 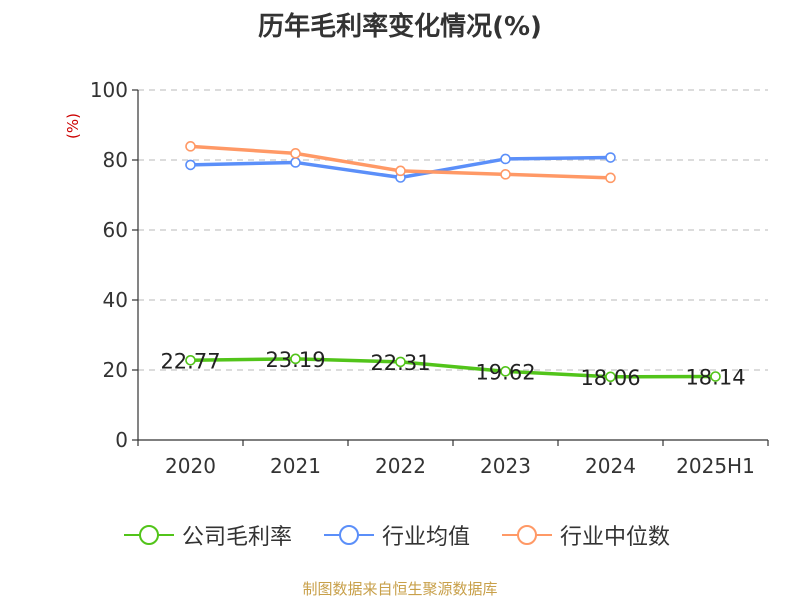 I want to click on data-label: 22.31, so click(x=400, y=363).